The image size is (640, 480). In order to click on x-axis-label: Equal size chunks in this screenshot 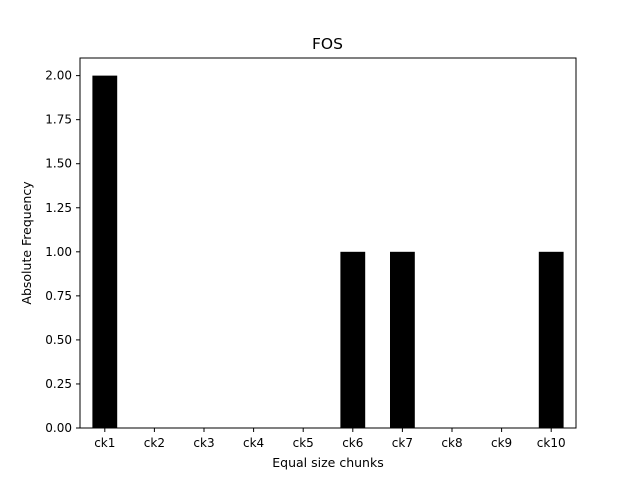, I will do `click(327, 462)`.